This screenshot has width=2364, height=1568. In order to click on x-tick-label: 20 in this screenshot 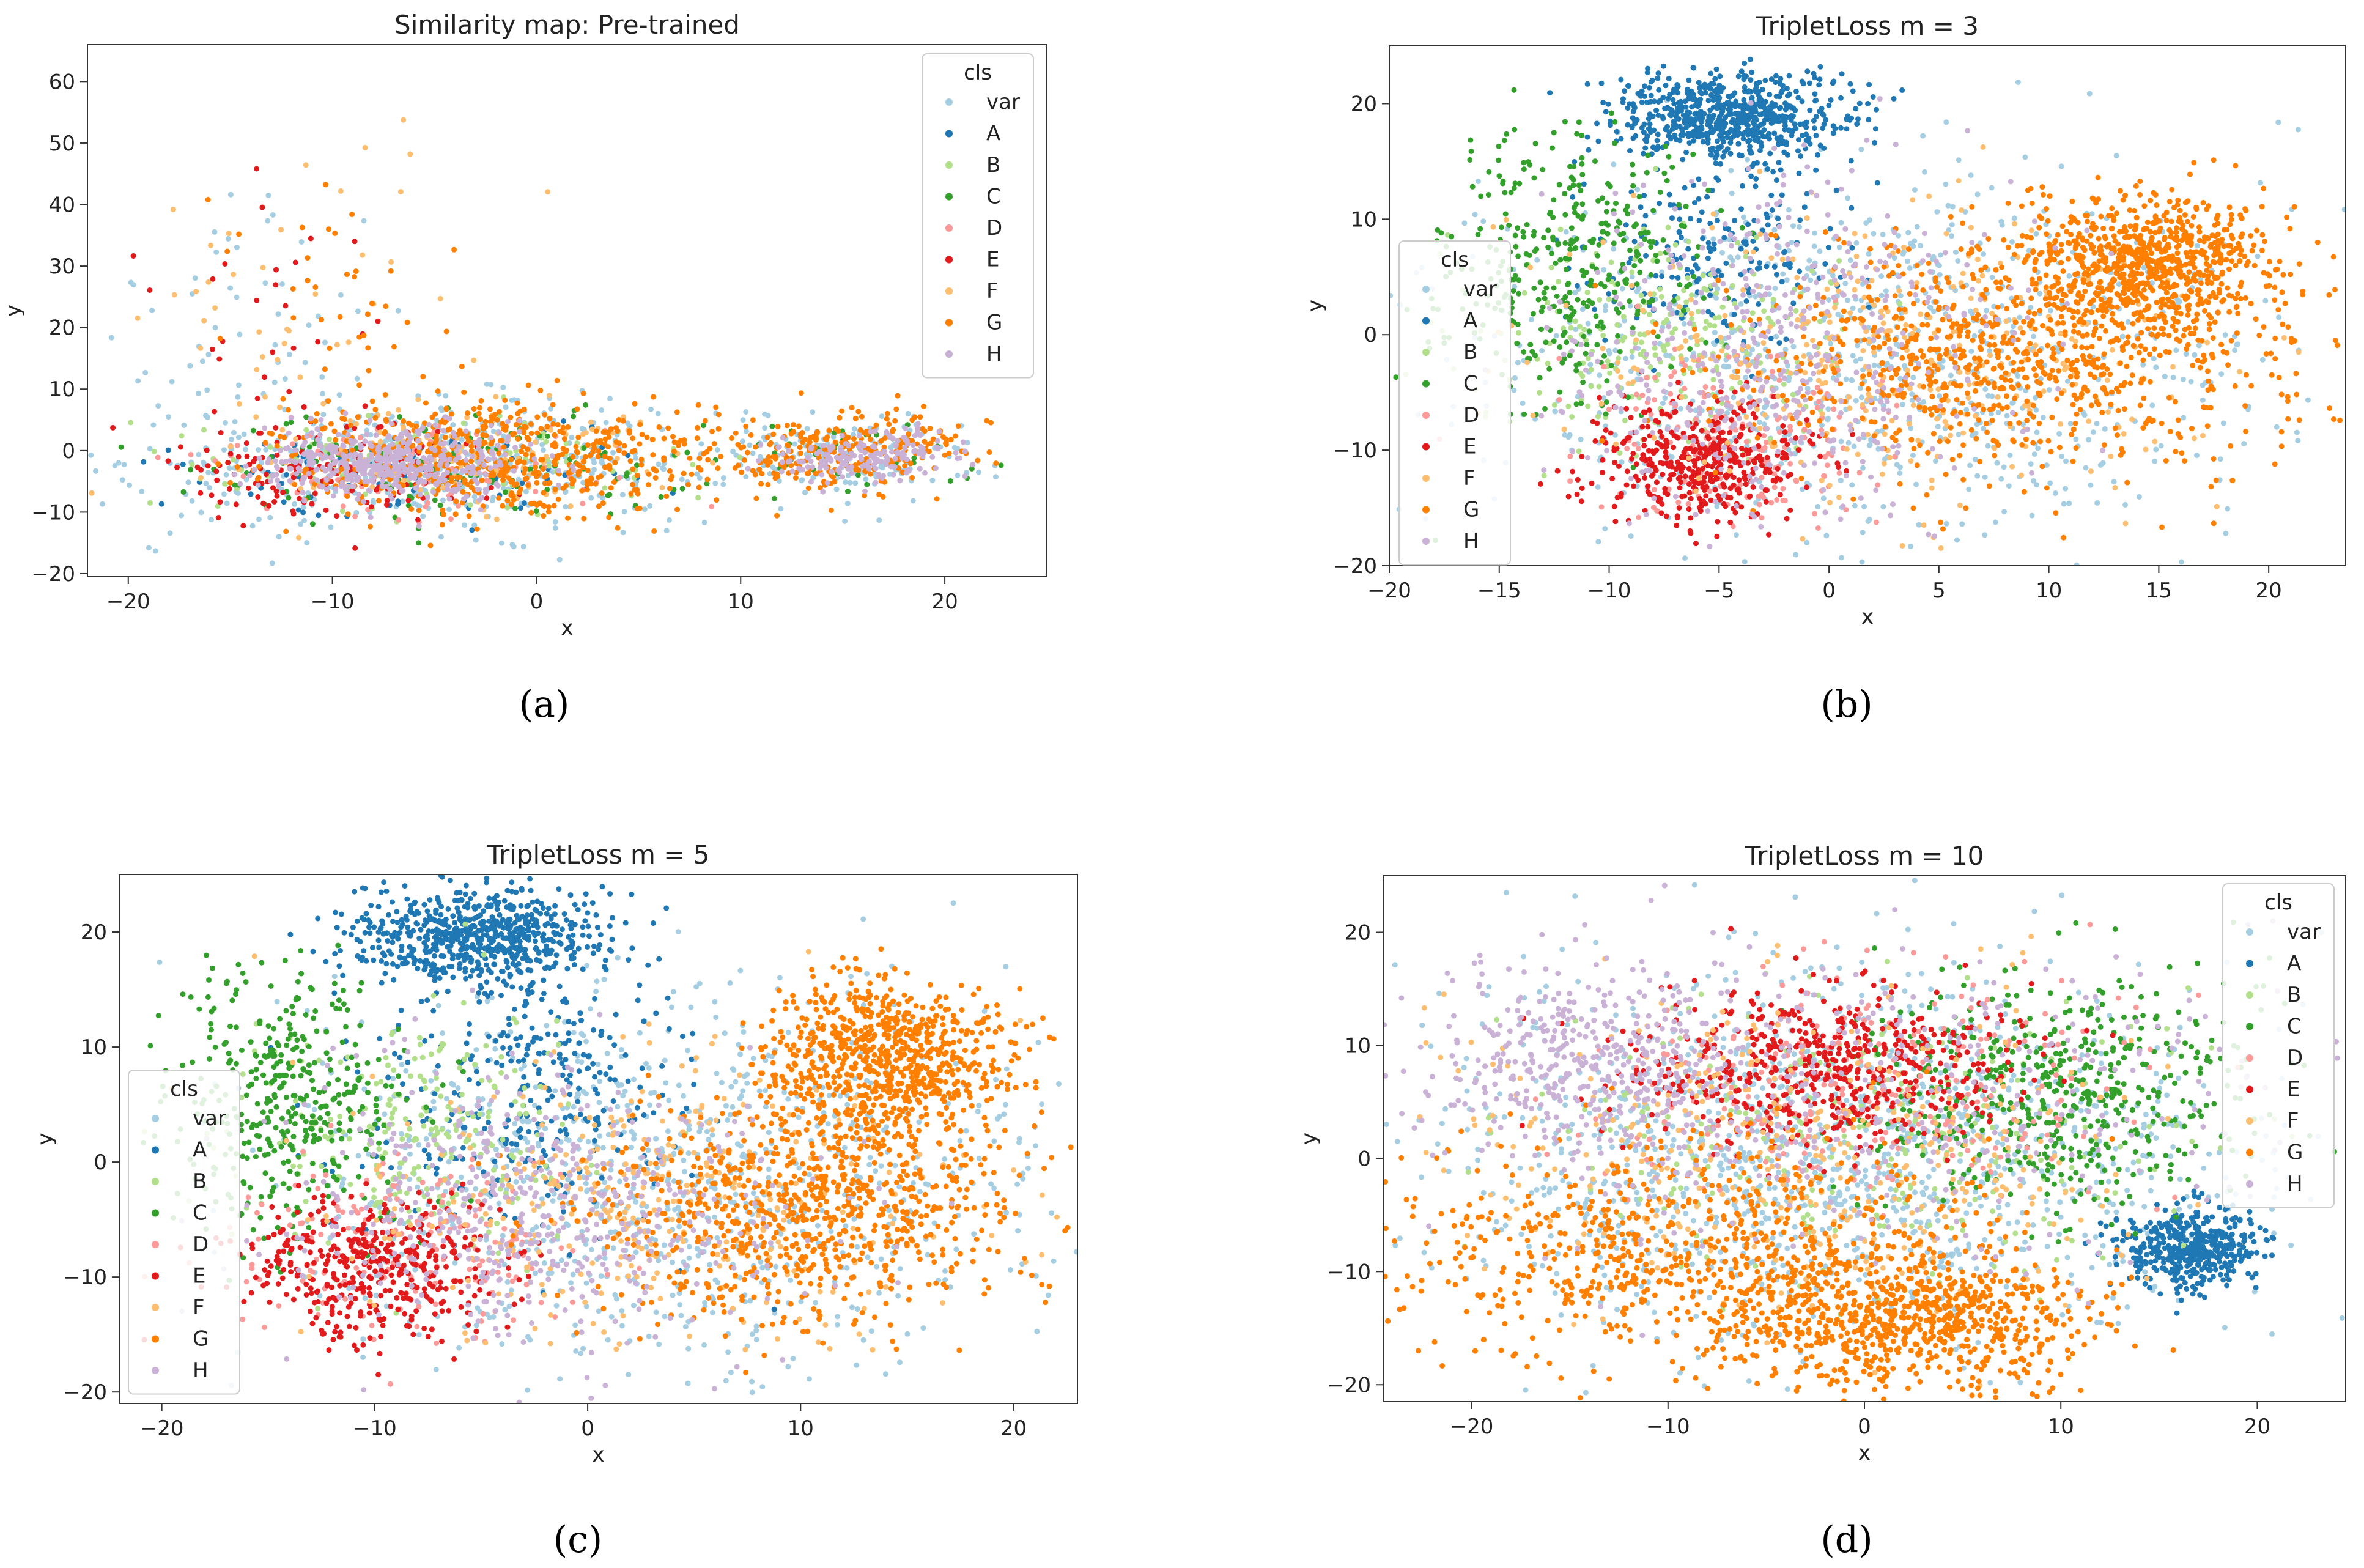, I will do `click(944, 602)`.